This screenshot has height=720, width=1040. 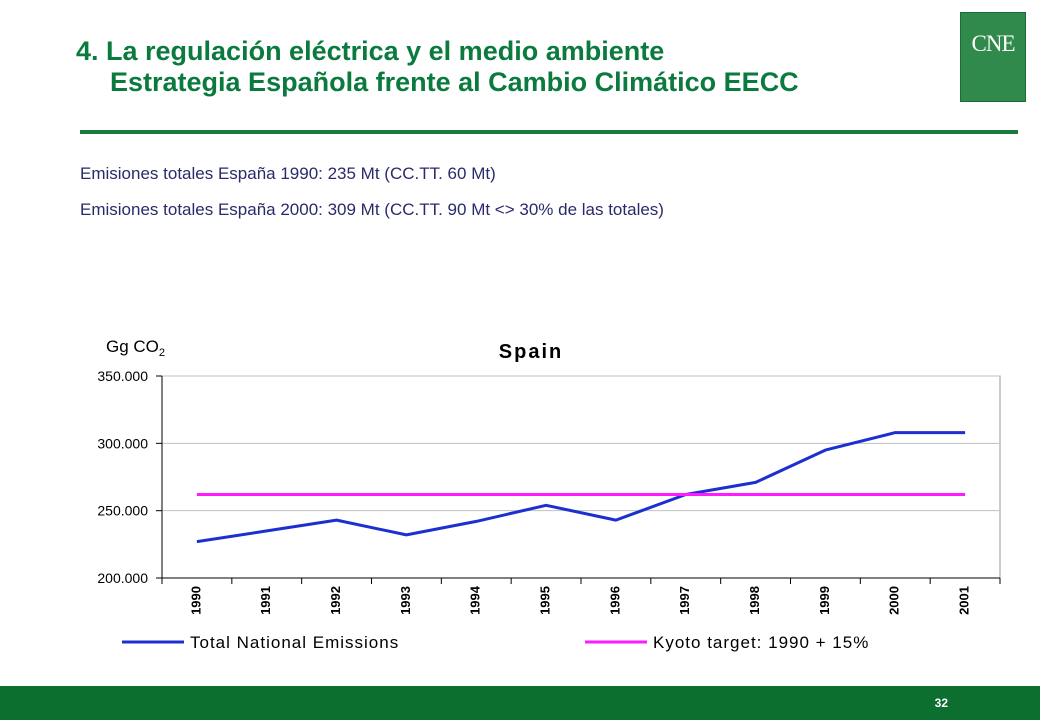 What do you see at coordinates (545, 600) in the screenshot?
I see `x-tick-label: 1995` at bounding box center [545, 600].